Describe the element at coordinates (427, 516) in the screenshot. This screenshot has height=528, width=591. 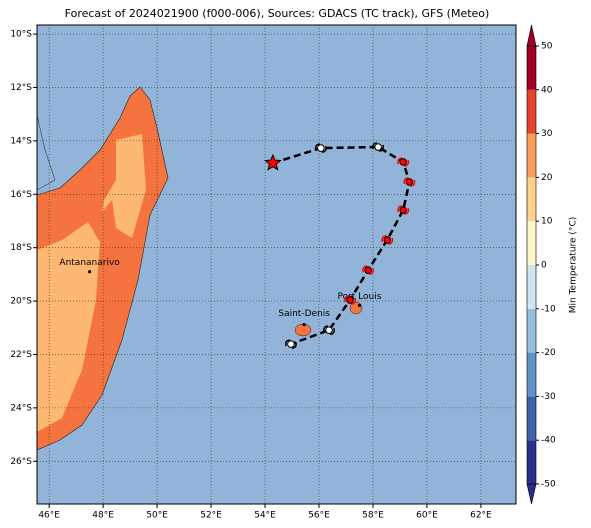
I see `x-tick-label: 60°E` at that location.